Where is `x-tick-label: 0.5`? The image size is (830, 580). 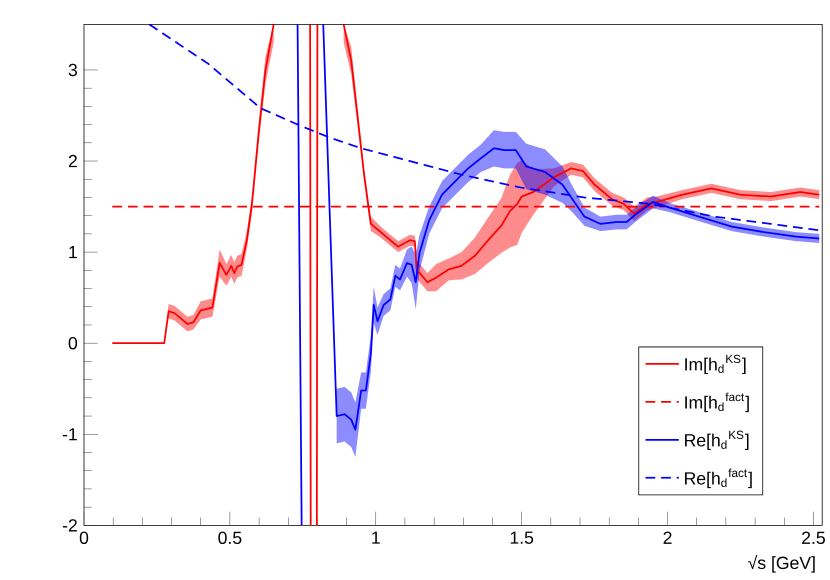 x-tick-label: 0.5 is located at coordinates (230, 538).